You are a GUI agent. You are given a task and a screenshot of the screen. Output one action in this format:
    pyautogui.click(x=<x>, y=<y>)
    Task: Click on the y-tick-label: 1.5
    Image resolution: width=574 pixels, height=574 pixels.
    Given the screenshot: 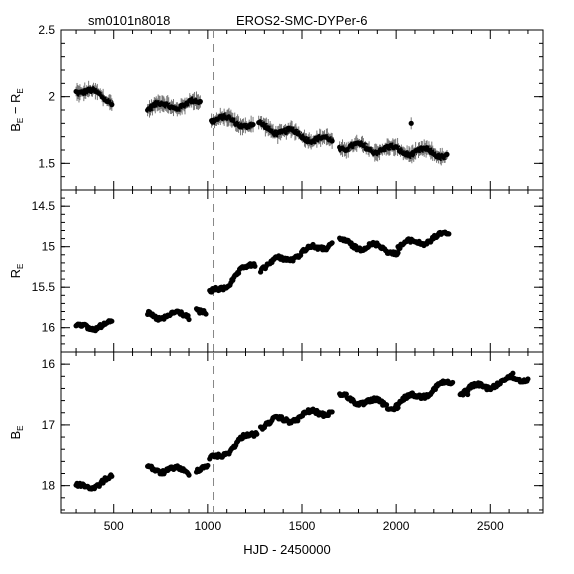 What is the action you would take?
    pyautogui.click(x=46, y=163)
    